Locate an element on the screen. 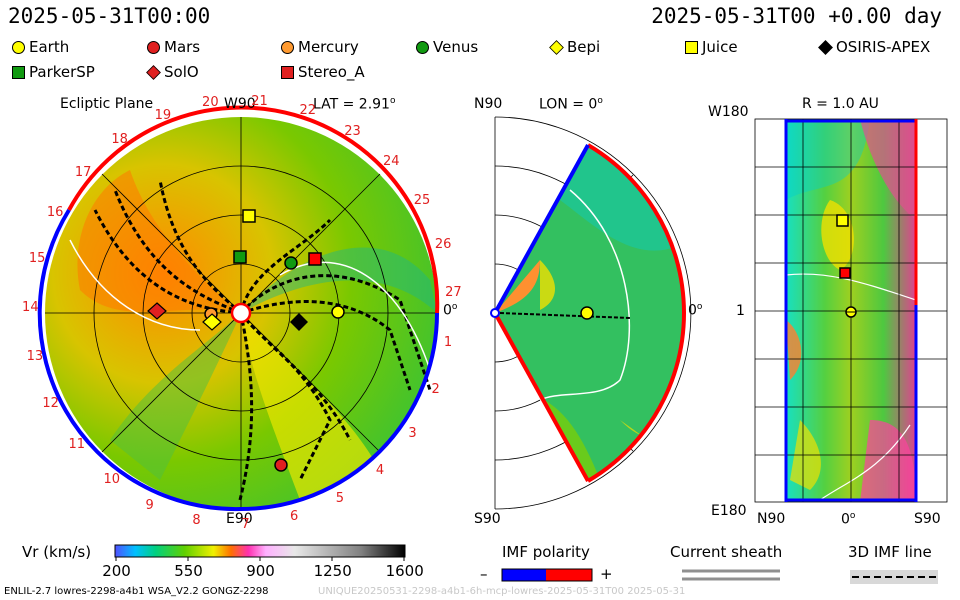 Image resolution: width=960 pixels, height=600 pixels. vr-colorbar is located at coordinates (260, 551).